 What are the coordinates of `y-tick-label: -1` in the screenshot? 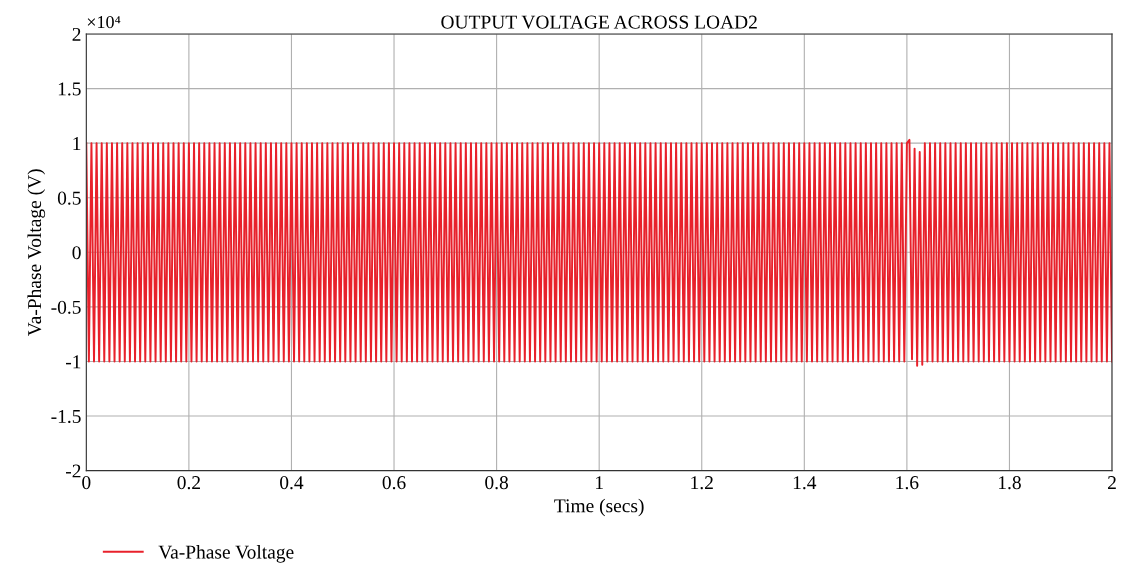 It's located at (73, 362).